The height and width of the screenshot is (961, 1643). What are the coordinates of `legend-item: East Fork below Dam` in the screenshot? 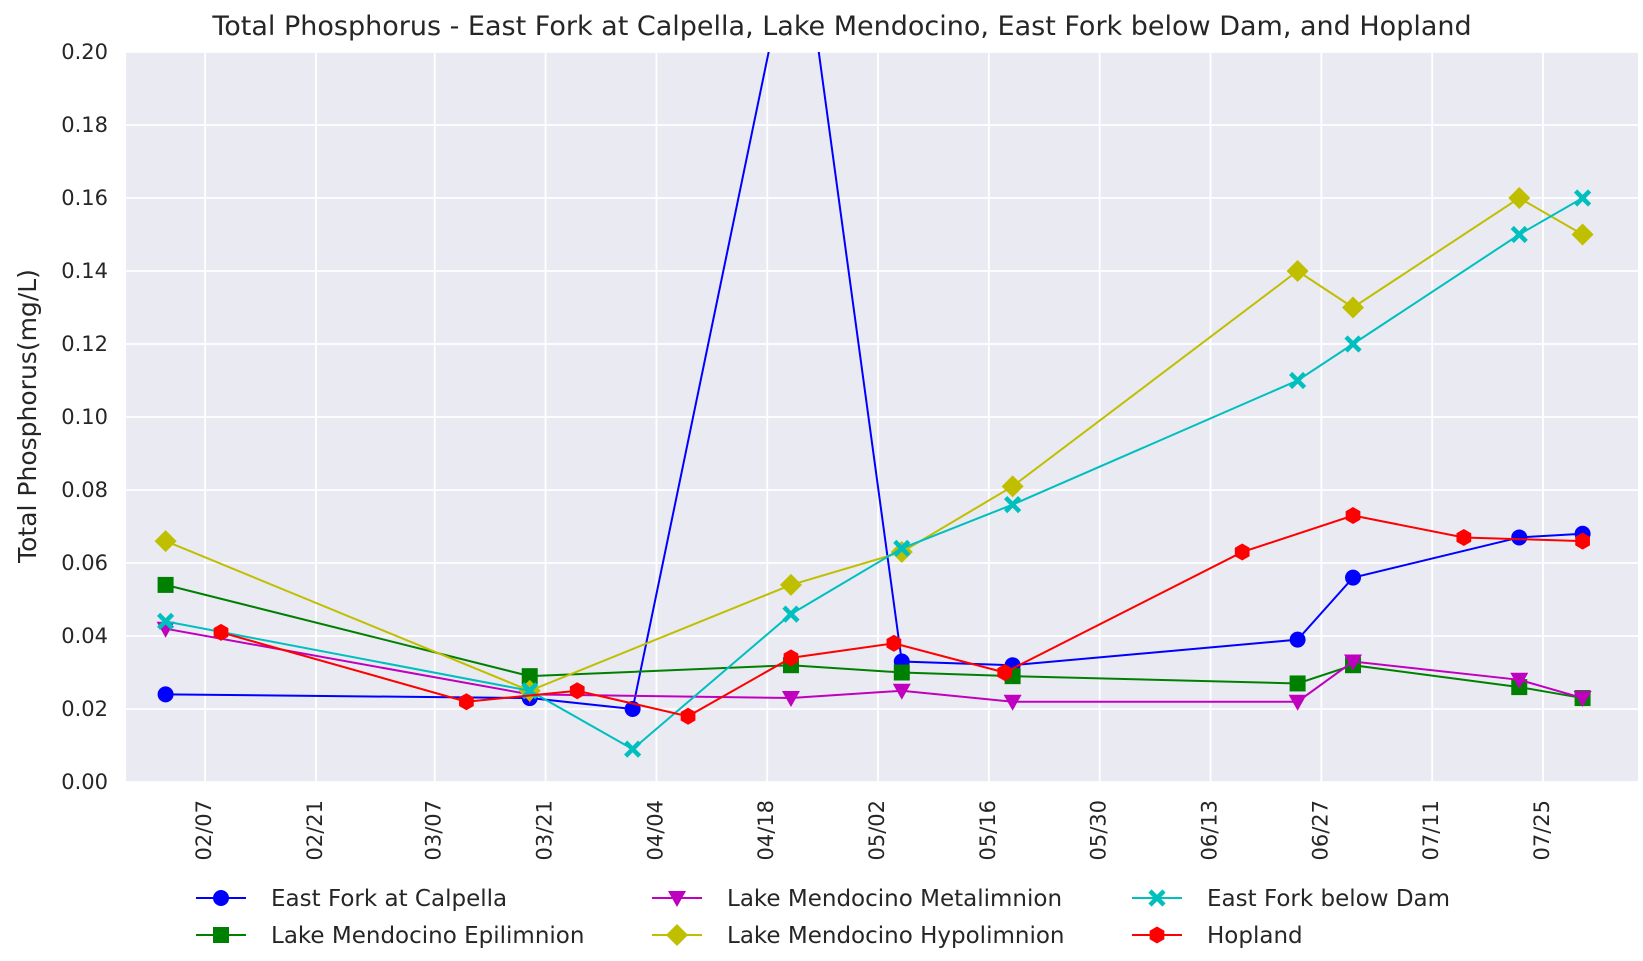 It's located at (1291, 899).